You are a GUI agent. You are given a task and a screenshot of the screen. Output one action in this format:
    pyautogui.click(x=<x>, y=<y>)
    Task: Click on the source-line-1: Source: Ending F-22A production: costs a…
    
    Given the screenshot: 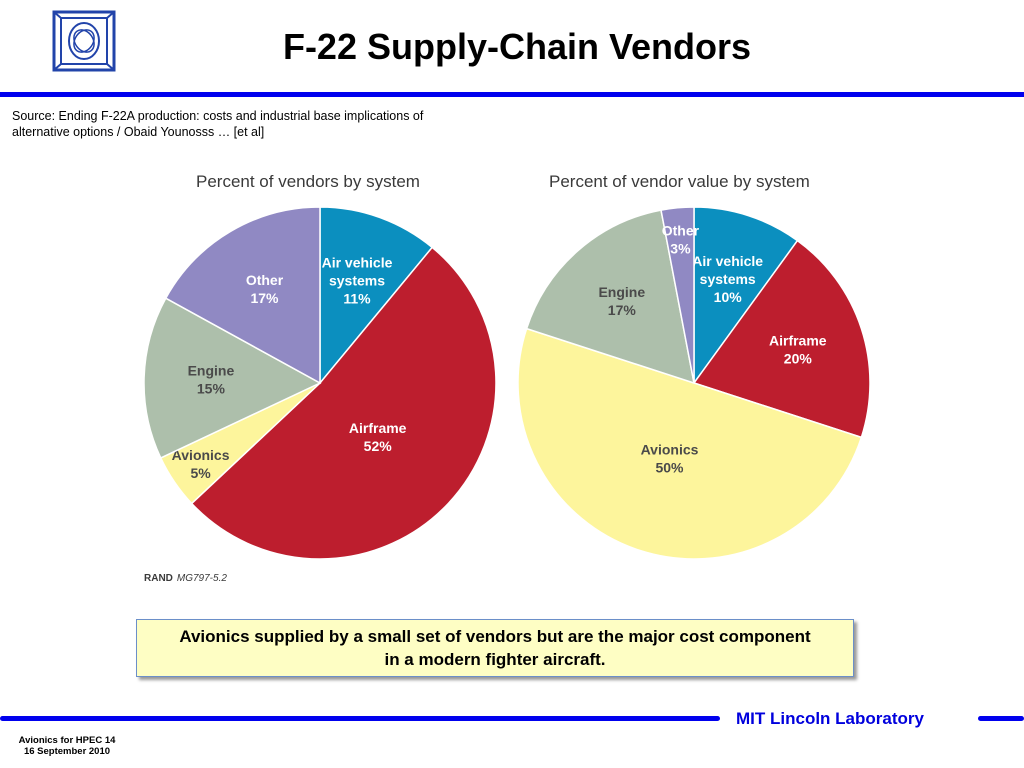 What is the action you would take?
    pyautogui.click(x=218, y=116)
    